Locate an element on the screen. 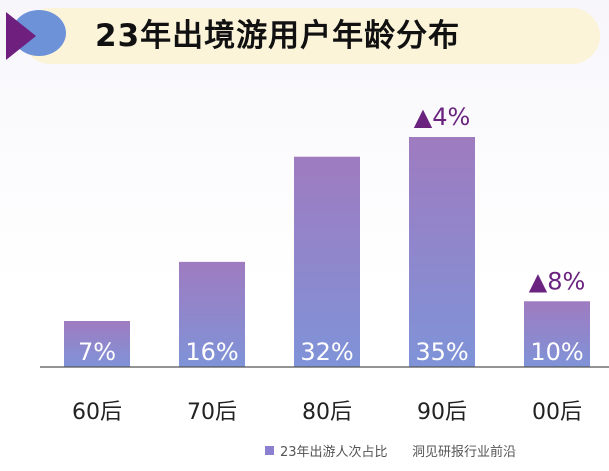 Image resolution: width=609 pixels, height=471 pixels. x-tick-label: 90后 is located at coordinates (442, 412).